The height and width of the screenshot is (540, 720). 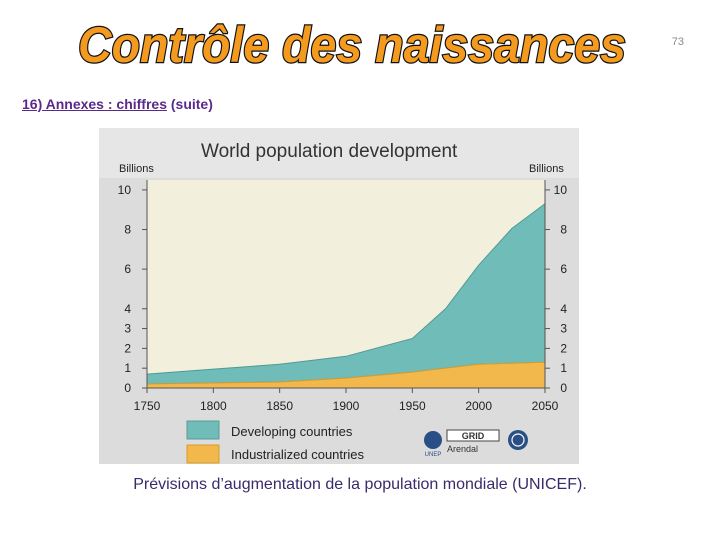 What do you see at coordinates (563, 368) in the screenshot?
I see `y-tick-label-right-1: 1` at bounding box center [563, 368].